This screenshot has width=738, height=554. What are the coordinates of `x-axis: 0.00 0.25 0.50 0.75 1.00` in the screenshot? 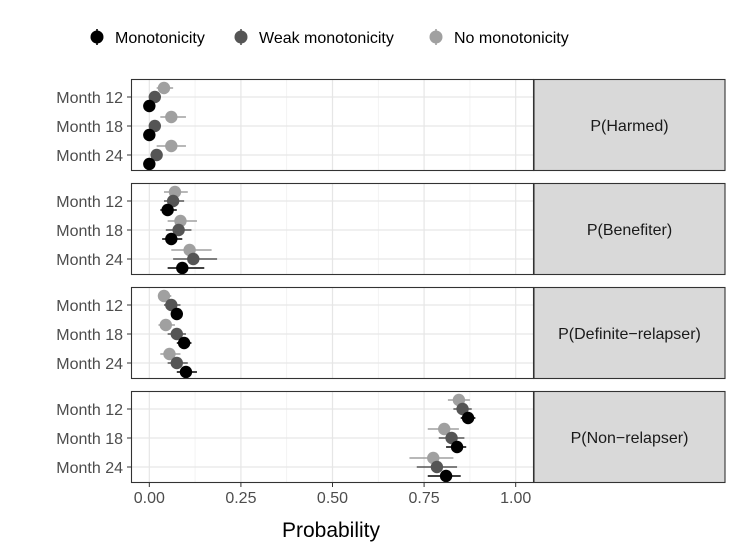 It's located at (332, 495).